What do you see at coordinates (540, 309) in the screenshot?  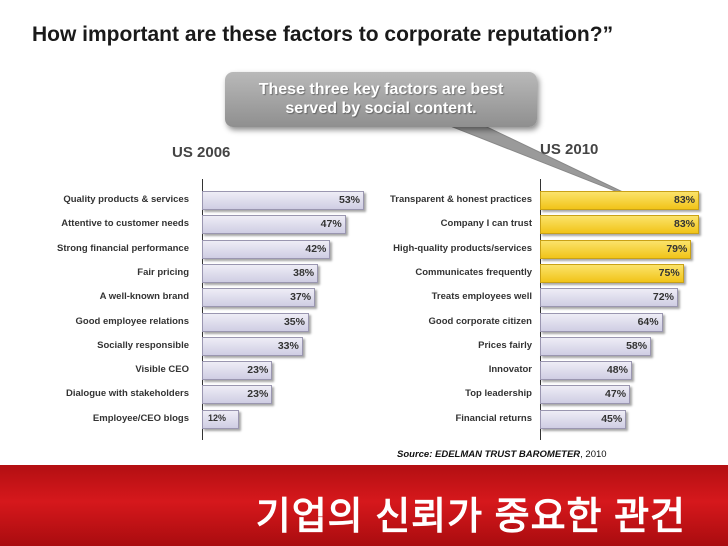 I see `chart-2010-axis` at bounding box center [540, 309].